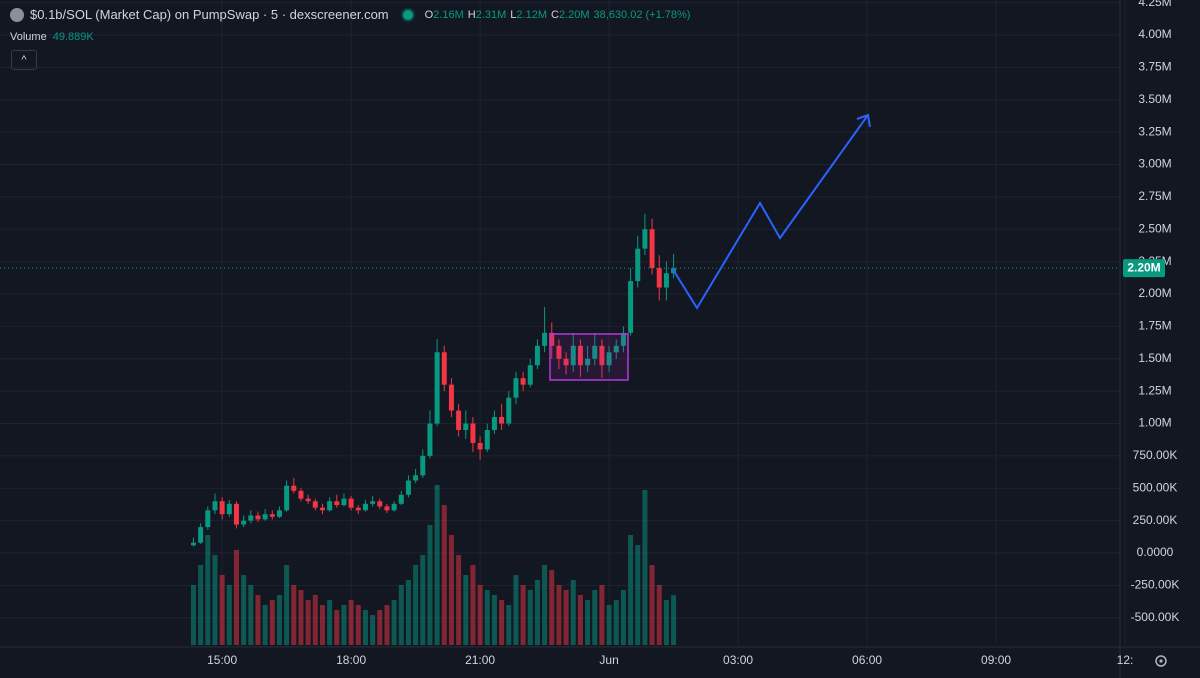 The image size is (1200, 678). What do you see at coordinates (52, 37) in the screenshot?
I see `volume-legend: Volume 49.889K` at bounding box center [52, 37].